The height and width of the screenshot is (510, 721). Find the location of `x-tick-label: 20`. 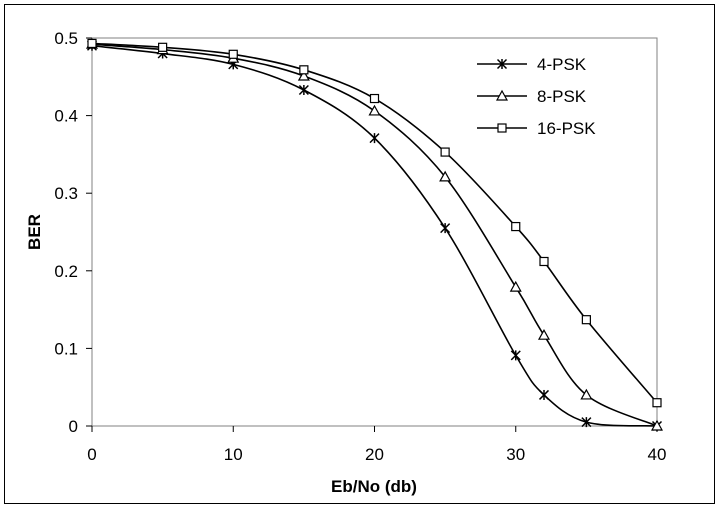

x-tick-label: 20 is located at coordinates (374, 454).